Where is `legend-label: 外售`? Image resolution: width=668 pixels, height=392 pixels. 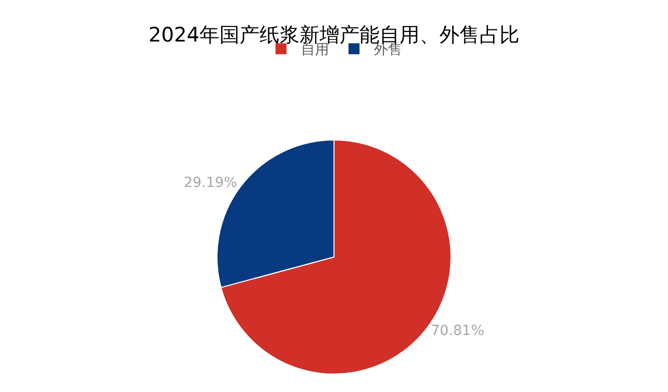 legend-label: 外售 is located at coordinates (388, 50).